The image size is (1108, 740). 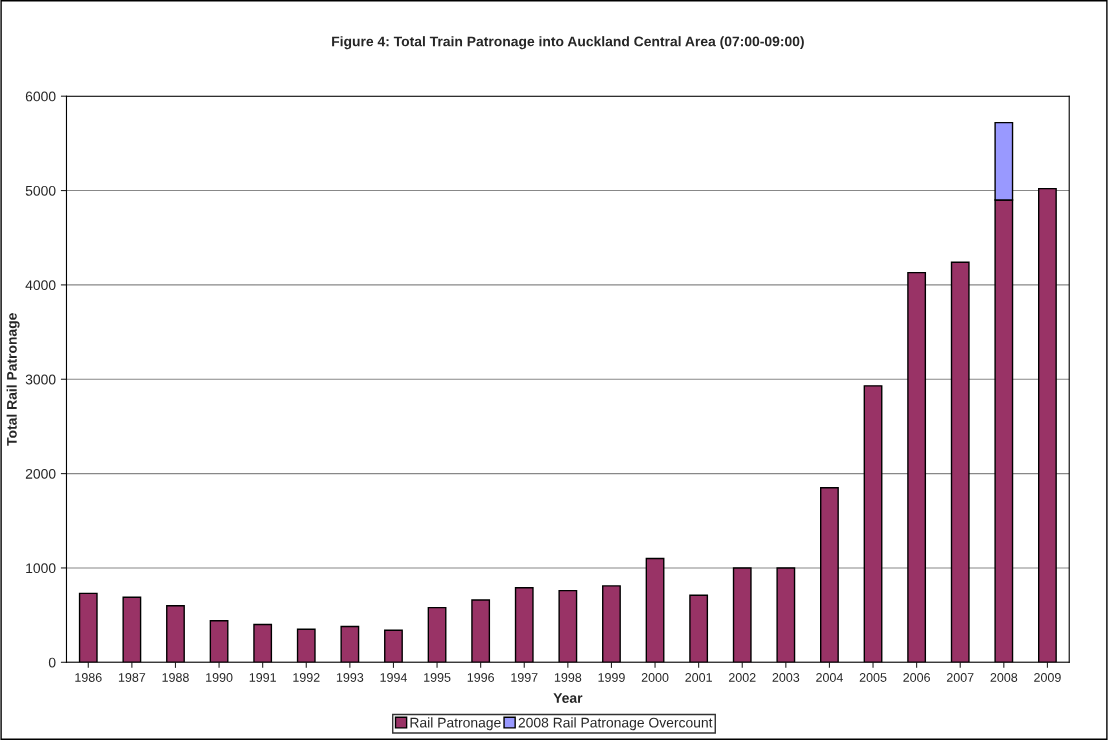 I want to click on y-tick-label: 4000, so click(x=40, y=285).